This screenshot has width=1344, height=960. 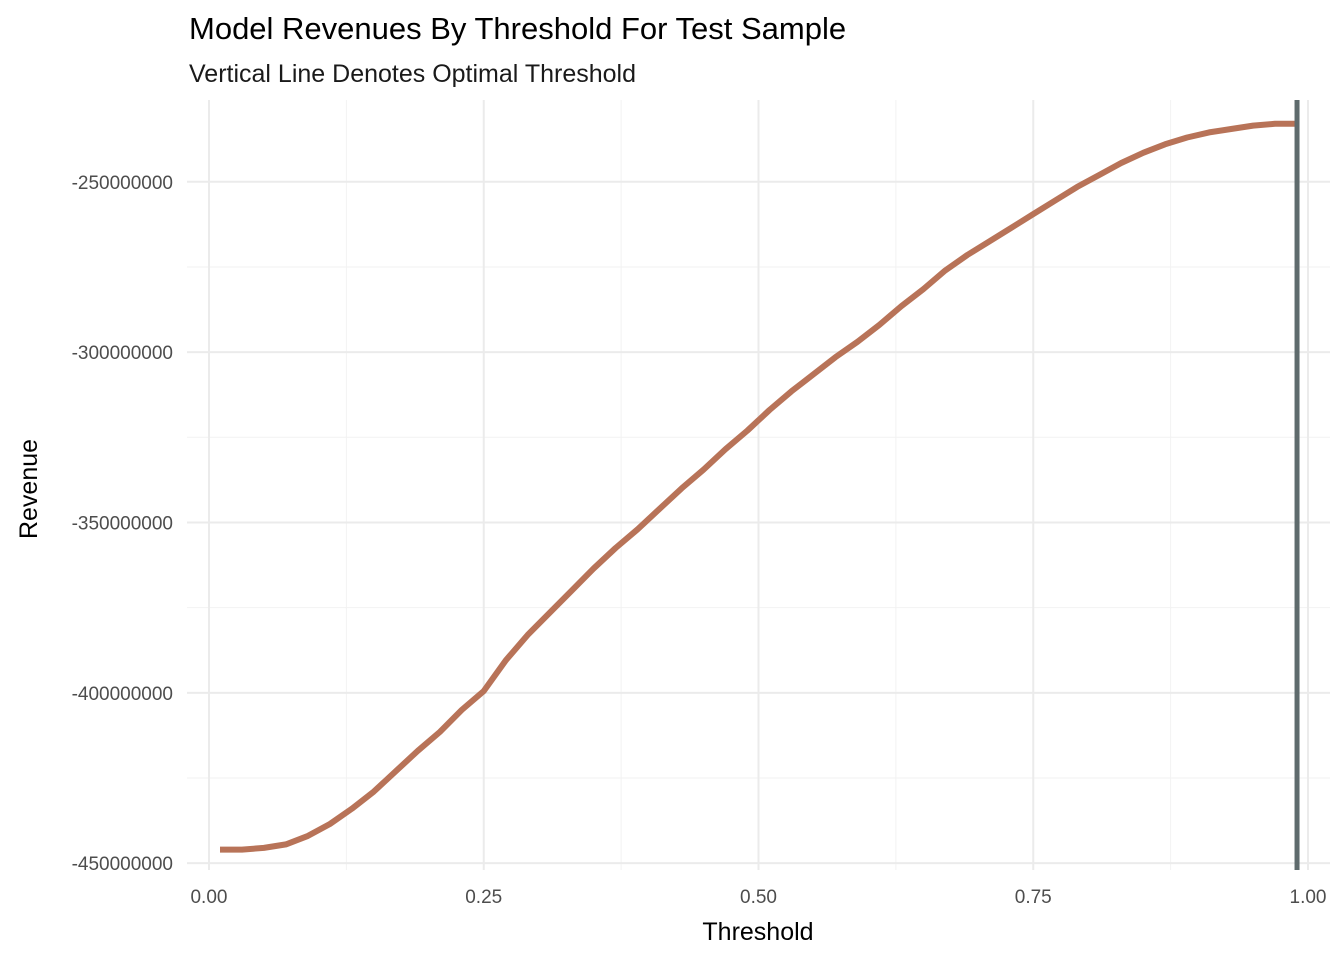 I want to click on y-tick-label: -250000000, so click(x=122, y=183).